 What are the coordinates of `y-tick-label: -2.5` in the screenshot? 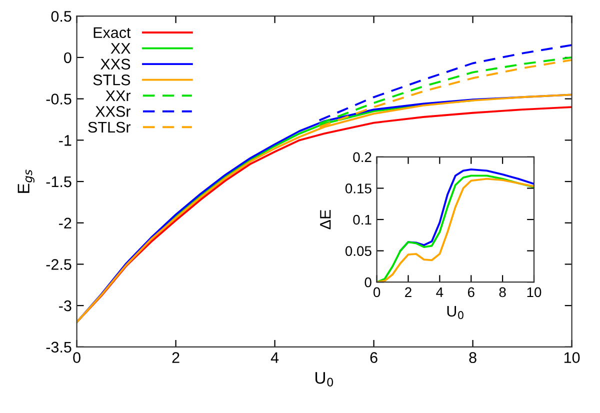 It's located at (59, 264).